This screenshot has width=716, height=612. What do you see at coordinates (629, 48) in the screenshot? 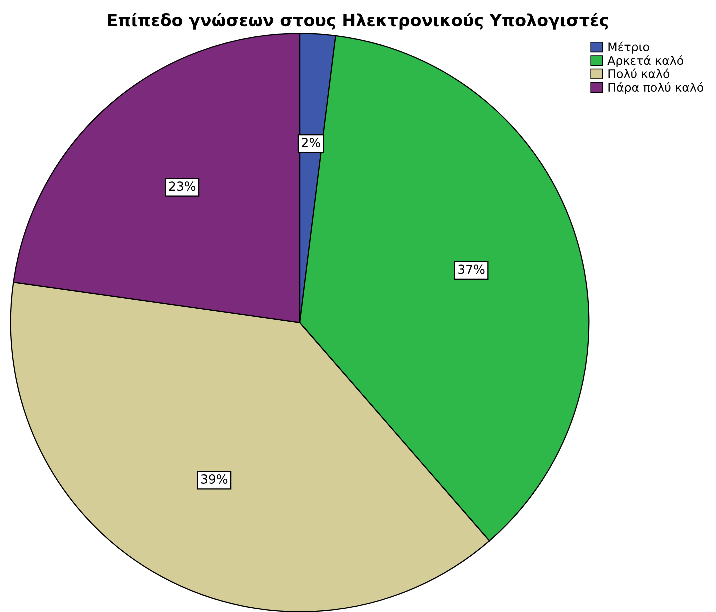
I see `legend-label: Μέτριο` at bounding box center [629, 48].